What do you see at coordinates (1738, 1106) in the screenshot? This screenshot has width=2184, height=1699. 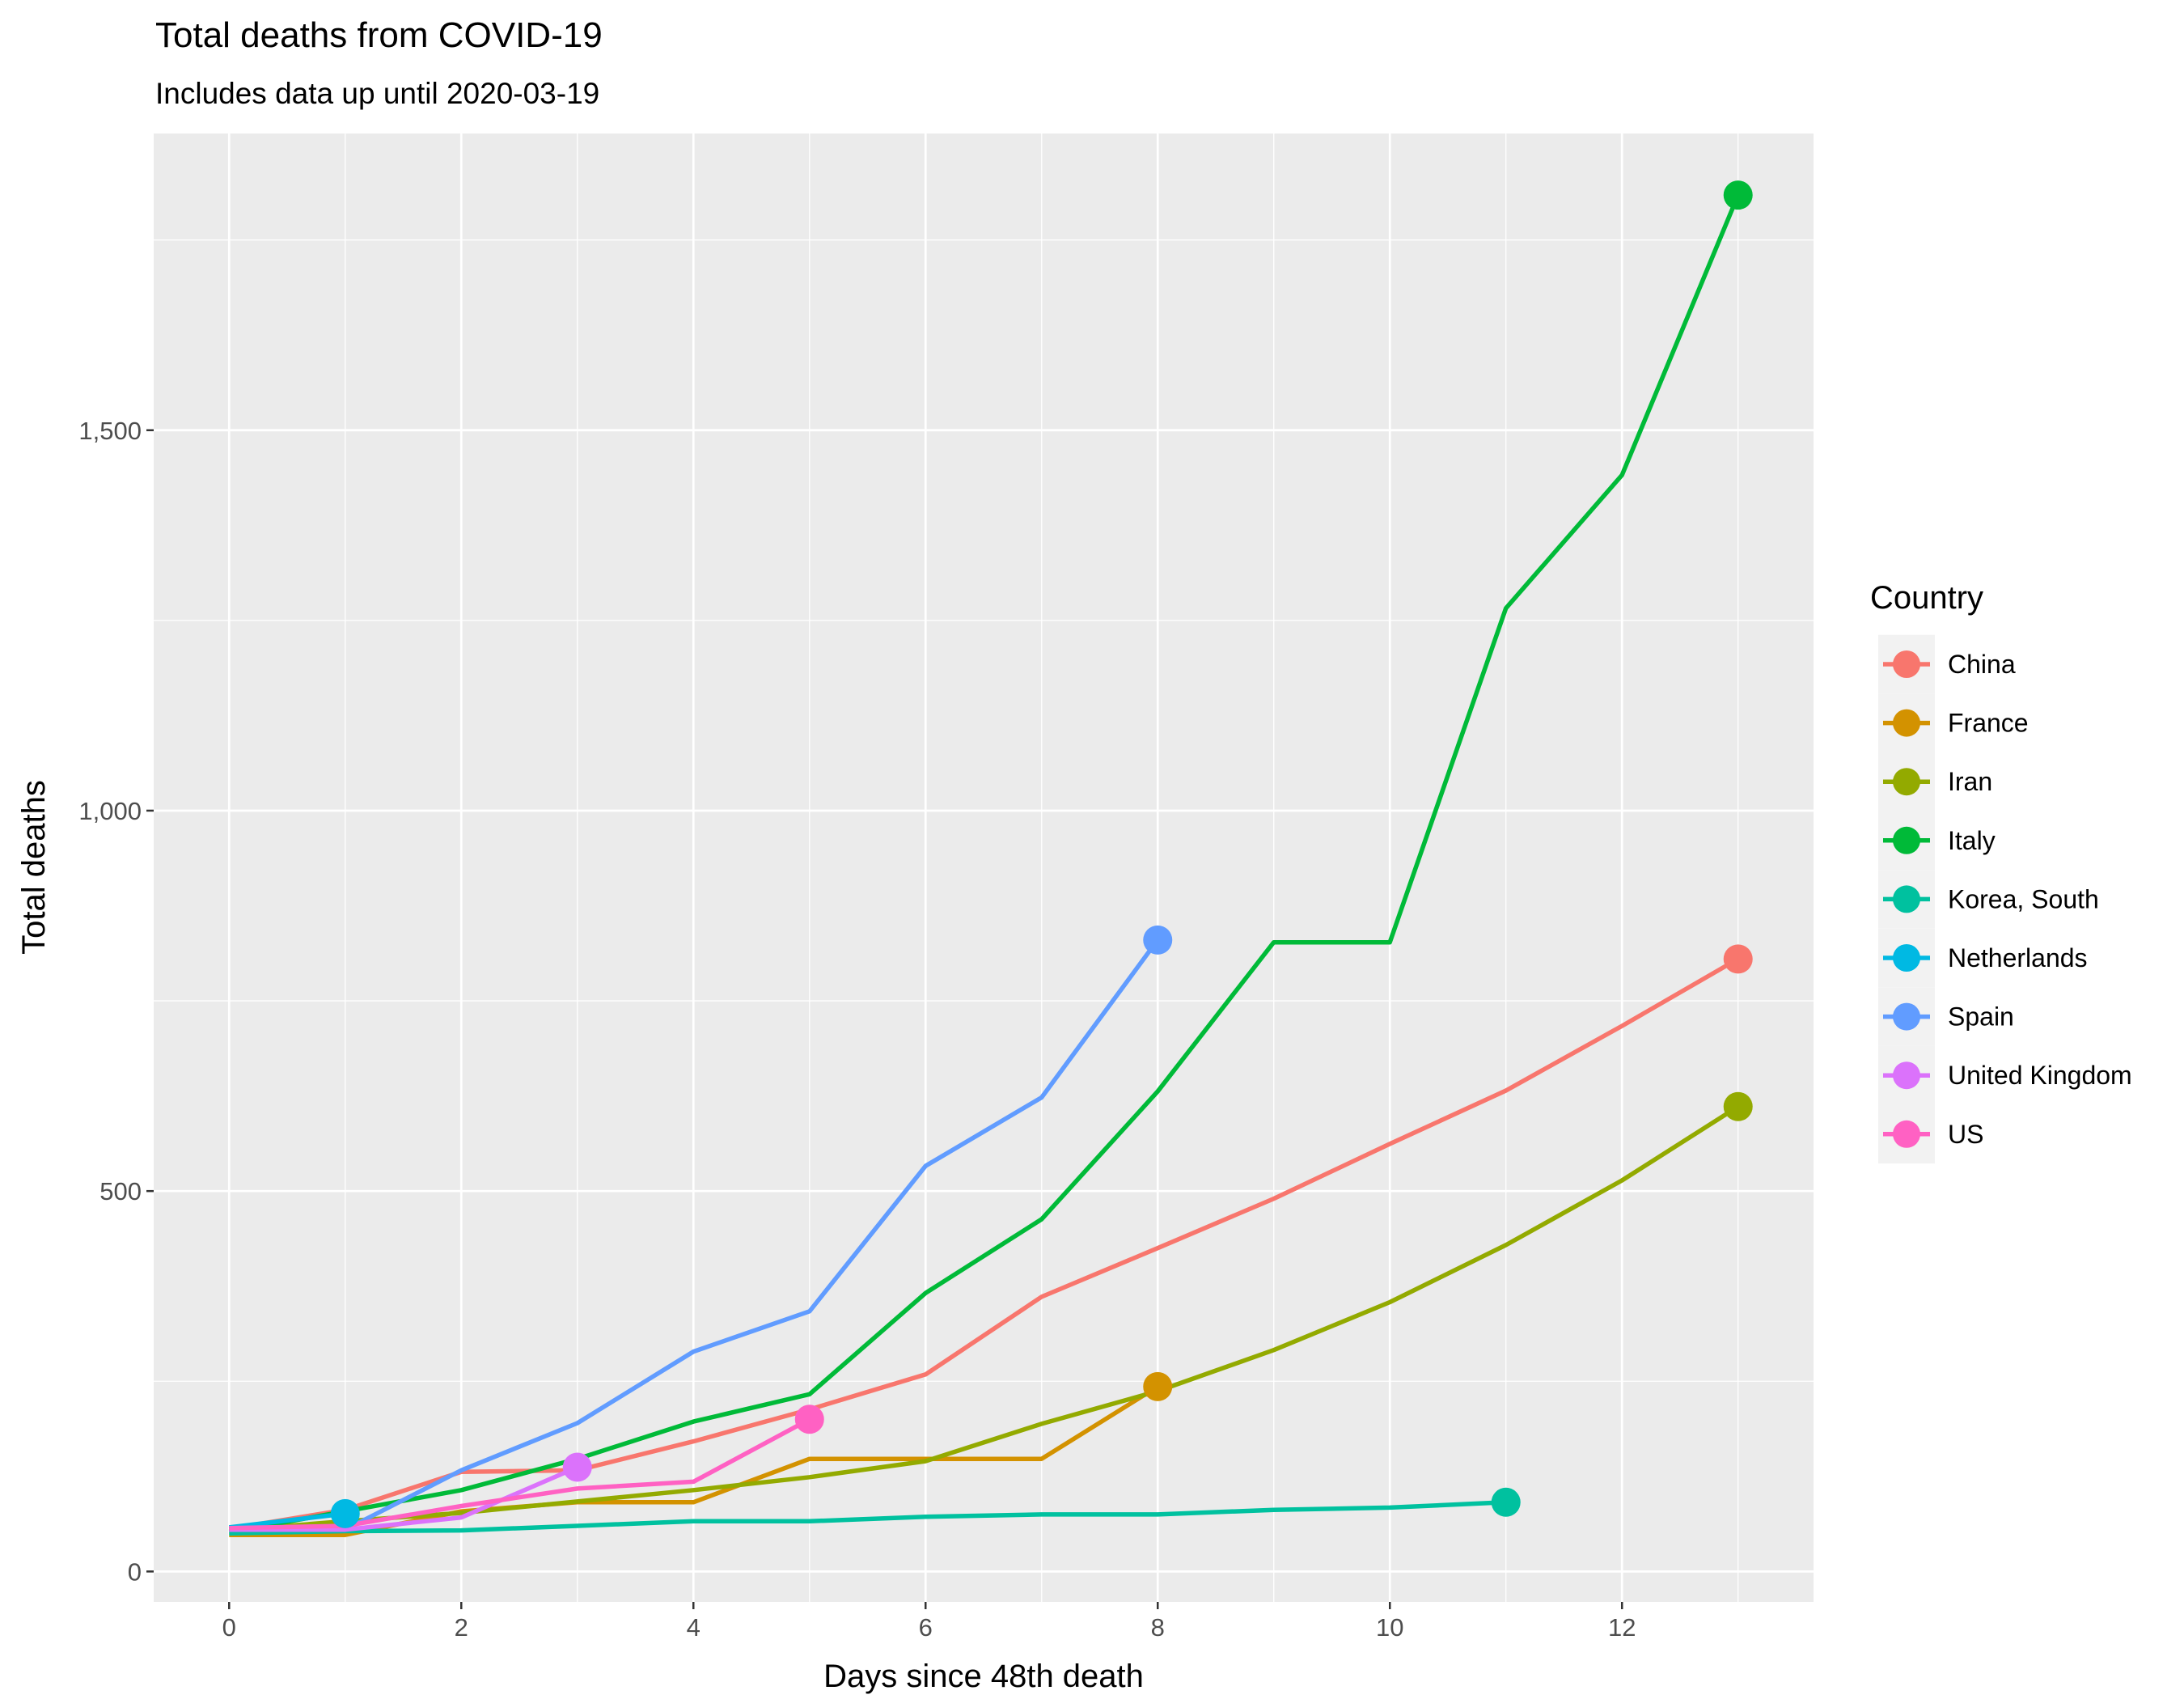 I see `series-endpoint-iran` at bounding box center [1738, 1106].